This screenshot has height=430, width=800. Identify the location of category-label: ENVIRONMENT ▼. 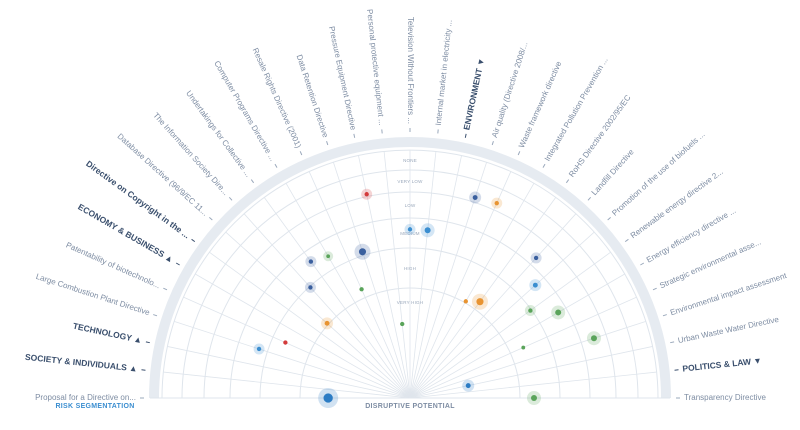
(473, 94).